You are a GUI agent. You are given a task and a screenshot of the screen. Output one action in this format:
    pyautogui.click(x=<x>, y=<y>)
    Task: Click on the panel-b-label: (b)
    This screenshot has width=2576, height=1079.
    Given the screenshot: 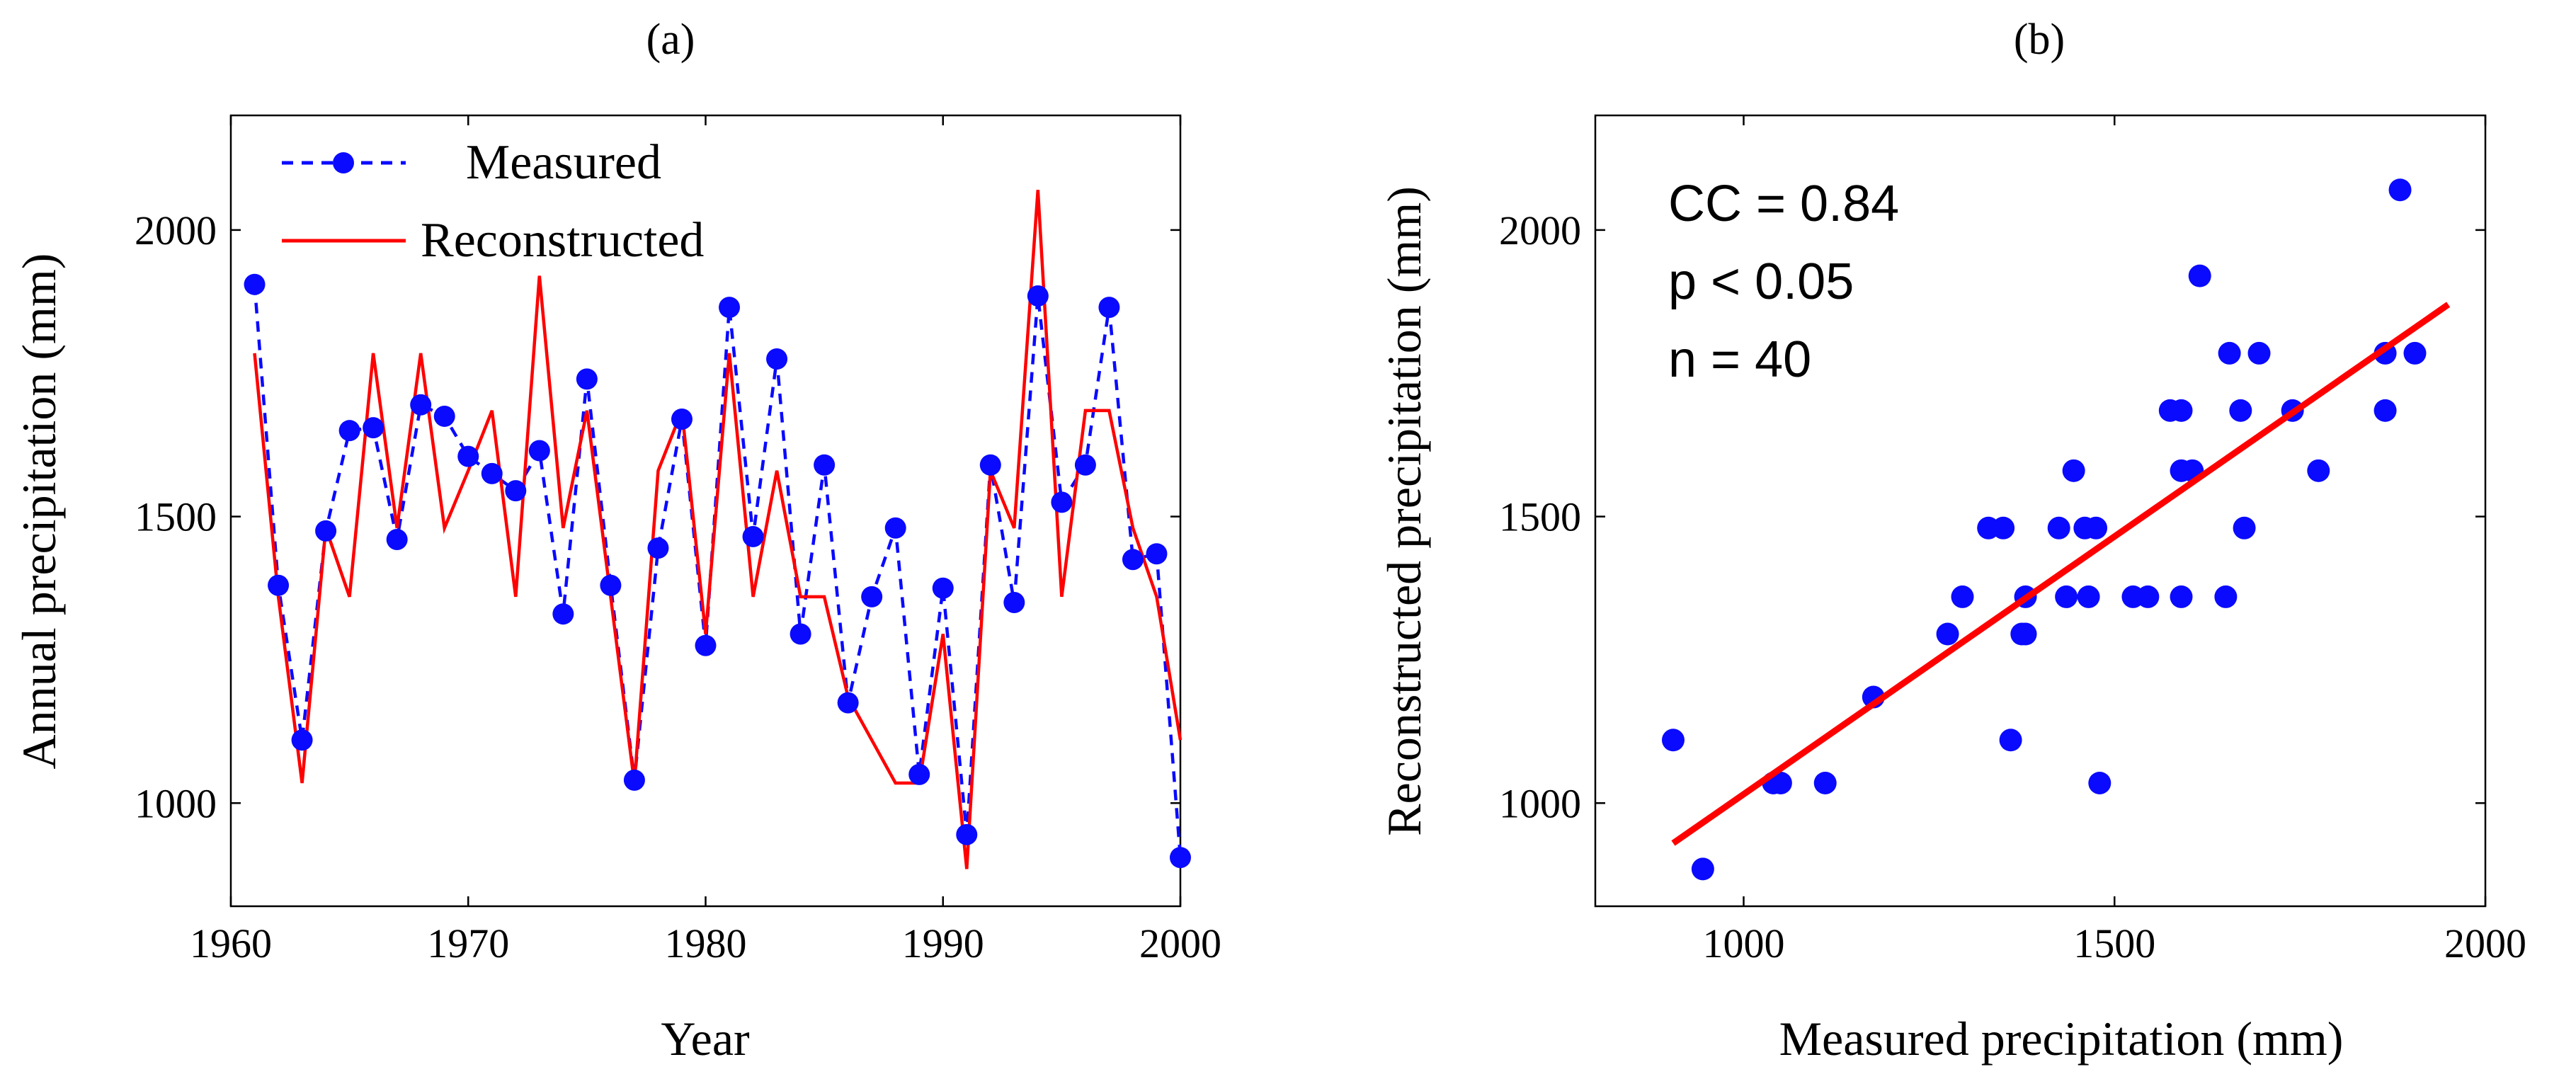 What is the action you would take?
    pyautogui.click(x=2040, y=40)
    